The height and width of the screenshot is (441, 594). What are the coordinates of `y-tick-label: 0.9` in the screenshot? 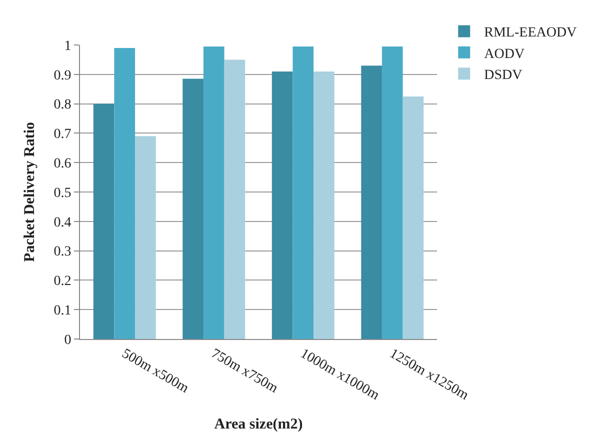 It's located at (63, 76).